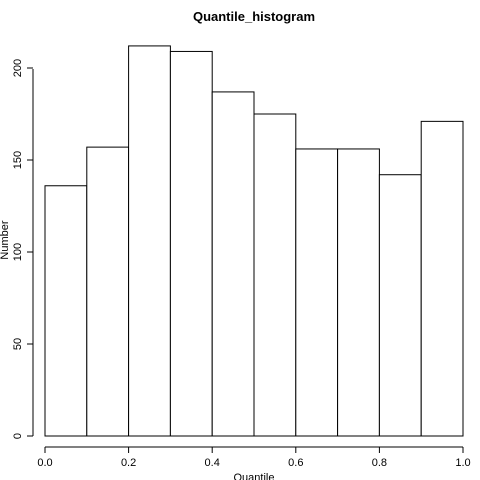  I want to click on y-tick-label: 0, so click(18, 436).